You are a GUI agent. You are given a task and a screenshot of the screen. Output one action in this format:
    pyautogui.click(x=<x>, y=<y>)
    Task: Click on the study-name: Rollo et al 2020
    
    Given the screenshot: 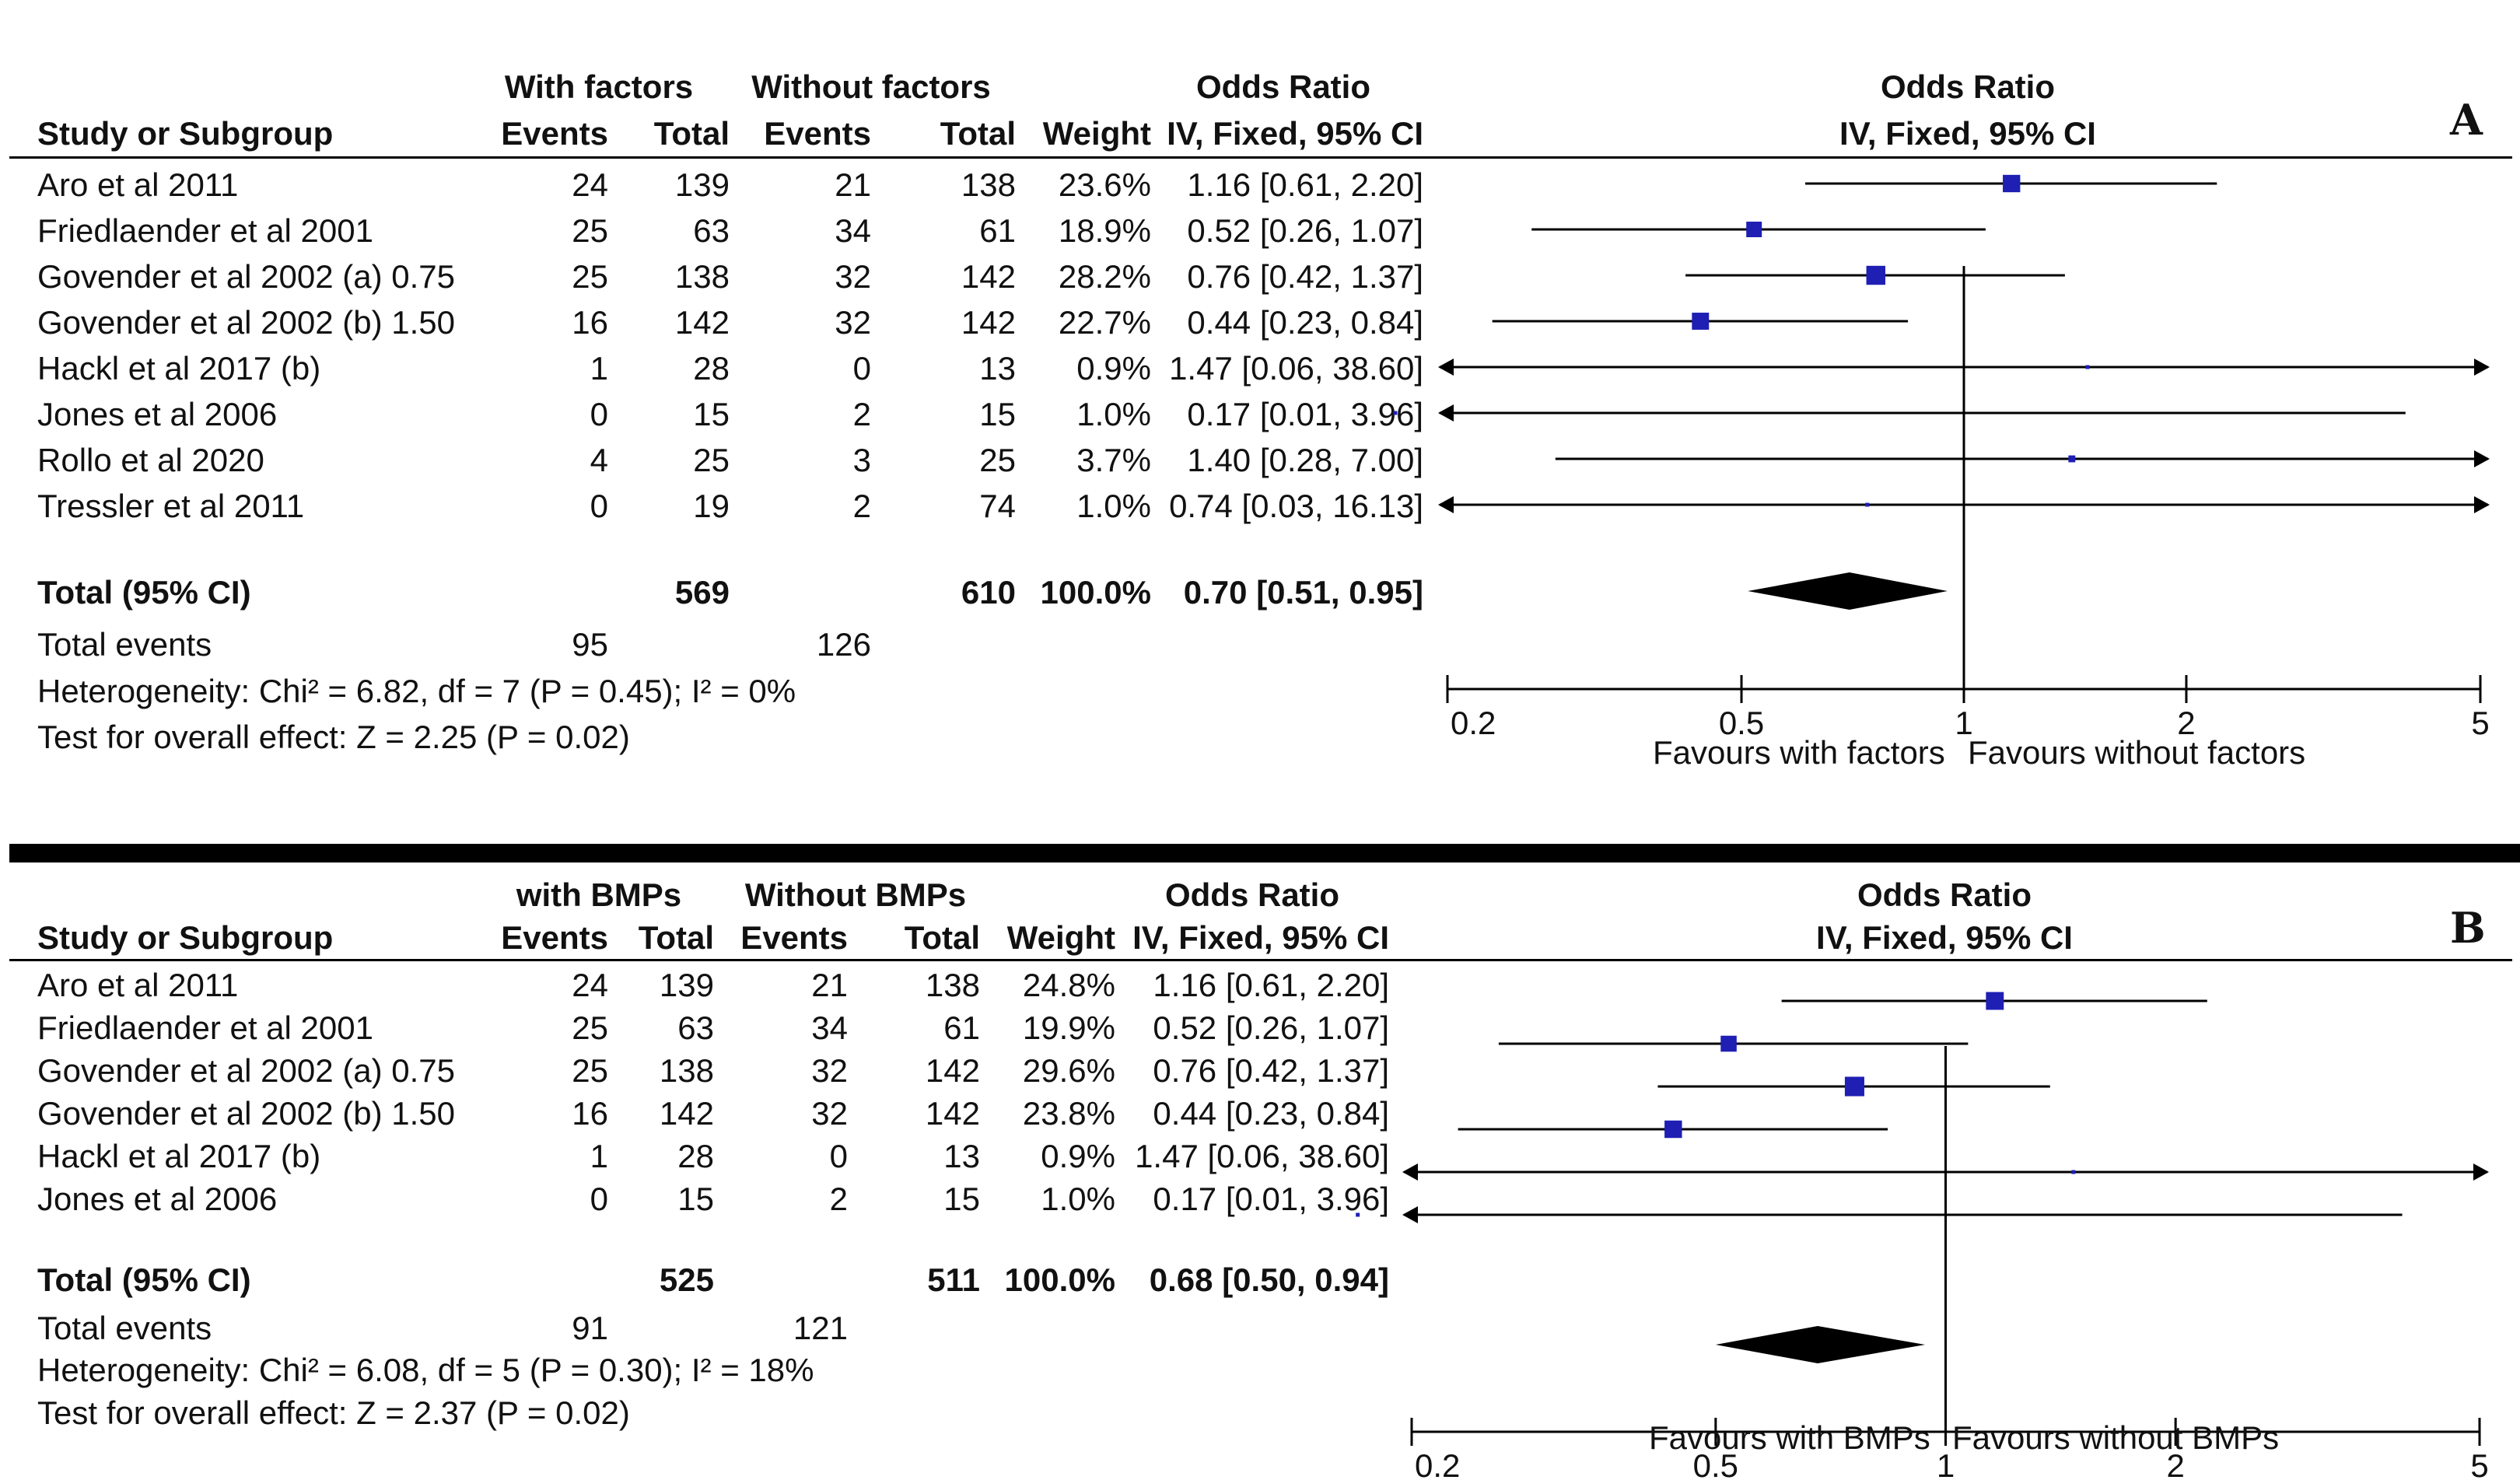 What is the action you would take?
    pyautogui.click(x=151, y=460)
    